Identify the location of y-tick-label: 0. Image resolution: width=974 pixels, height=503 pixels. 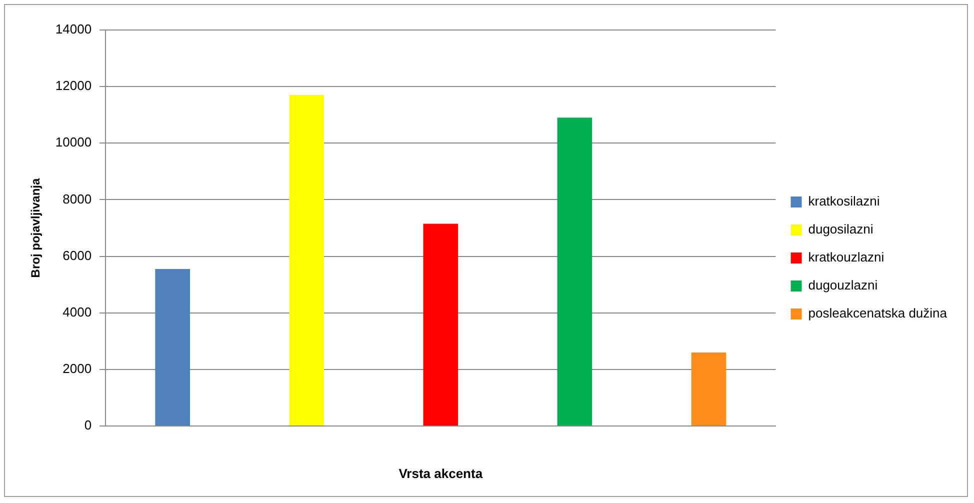
(88, 425).